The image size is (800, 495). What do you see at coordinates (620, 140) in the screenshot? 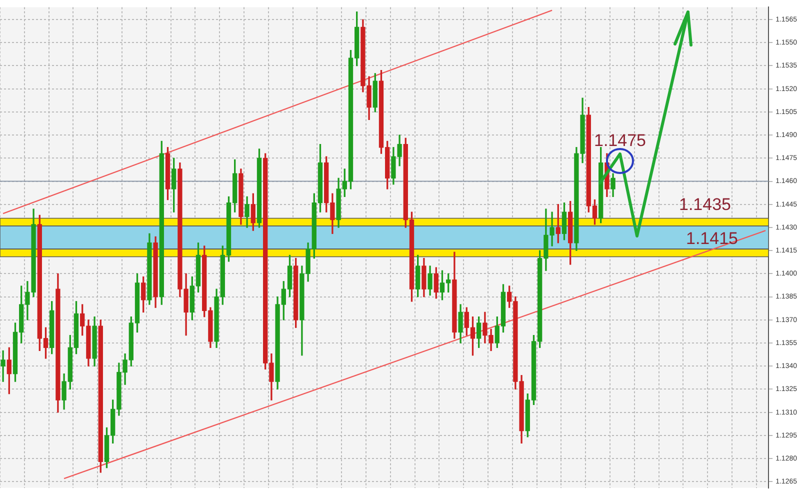
I see `annotation: 1.1475` at bounding box center [620, 140].